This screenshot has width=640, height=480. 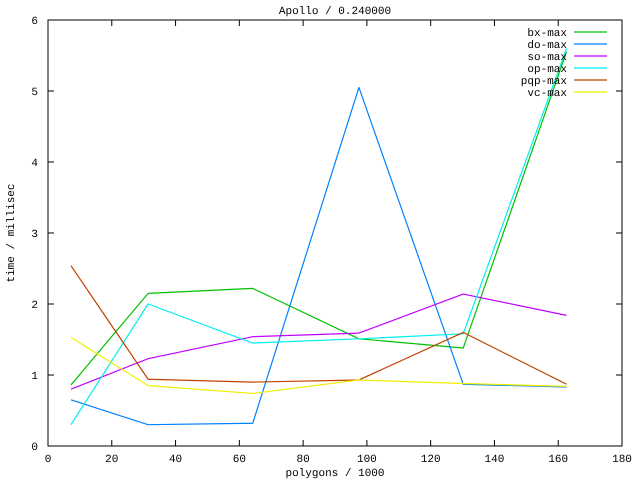 What do you see at coordinates (335, 474) in the screenshot?
I see `x-axis-title: polygons / 1000` at bounding box center [335, 474].